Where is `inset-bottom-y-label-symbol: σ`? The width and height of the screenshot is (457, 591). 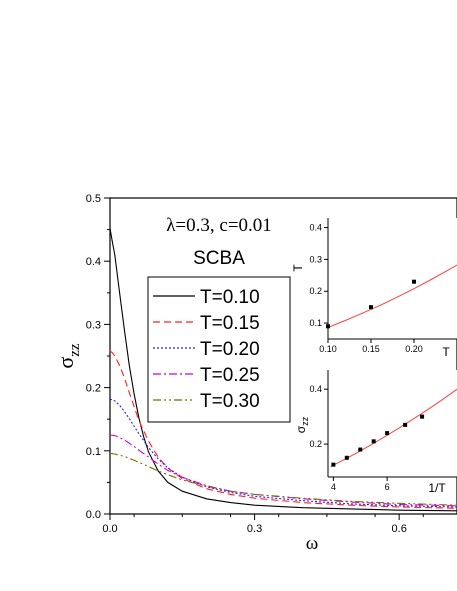
inset-bottom-y-label-symbol: σ is located at coordinates (301, 429).